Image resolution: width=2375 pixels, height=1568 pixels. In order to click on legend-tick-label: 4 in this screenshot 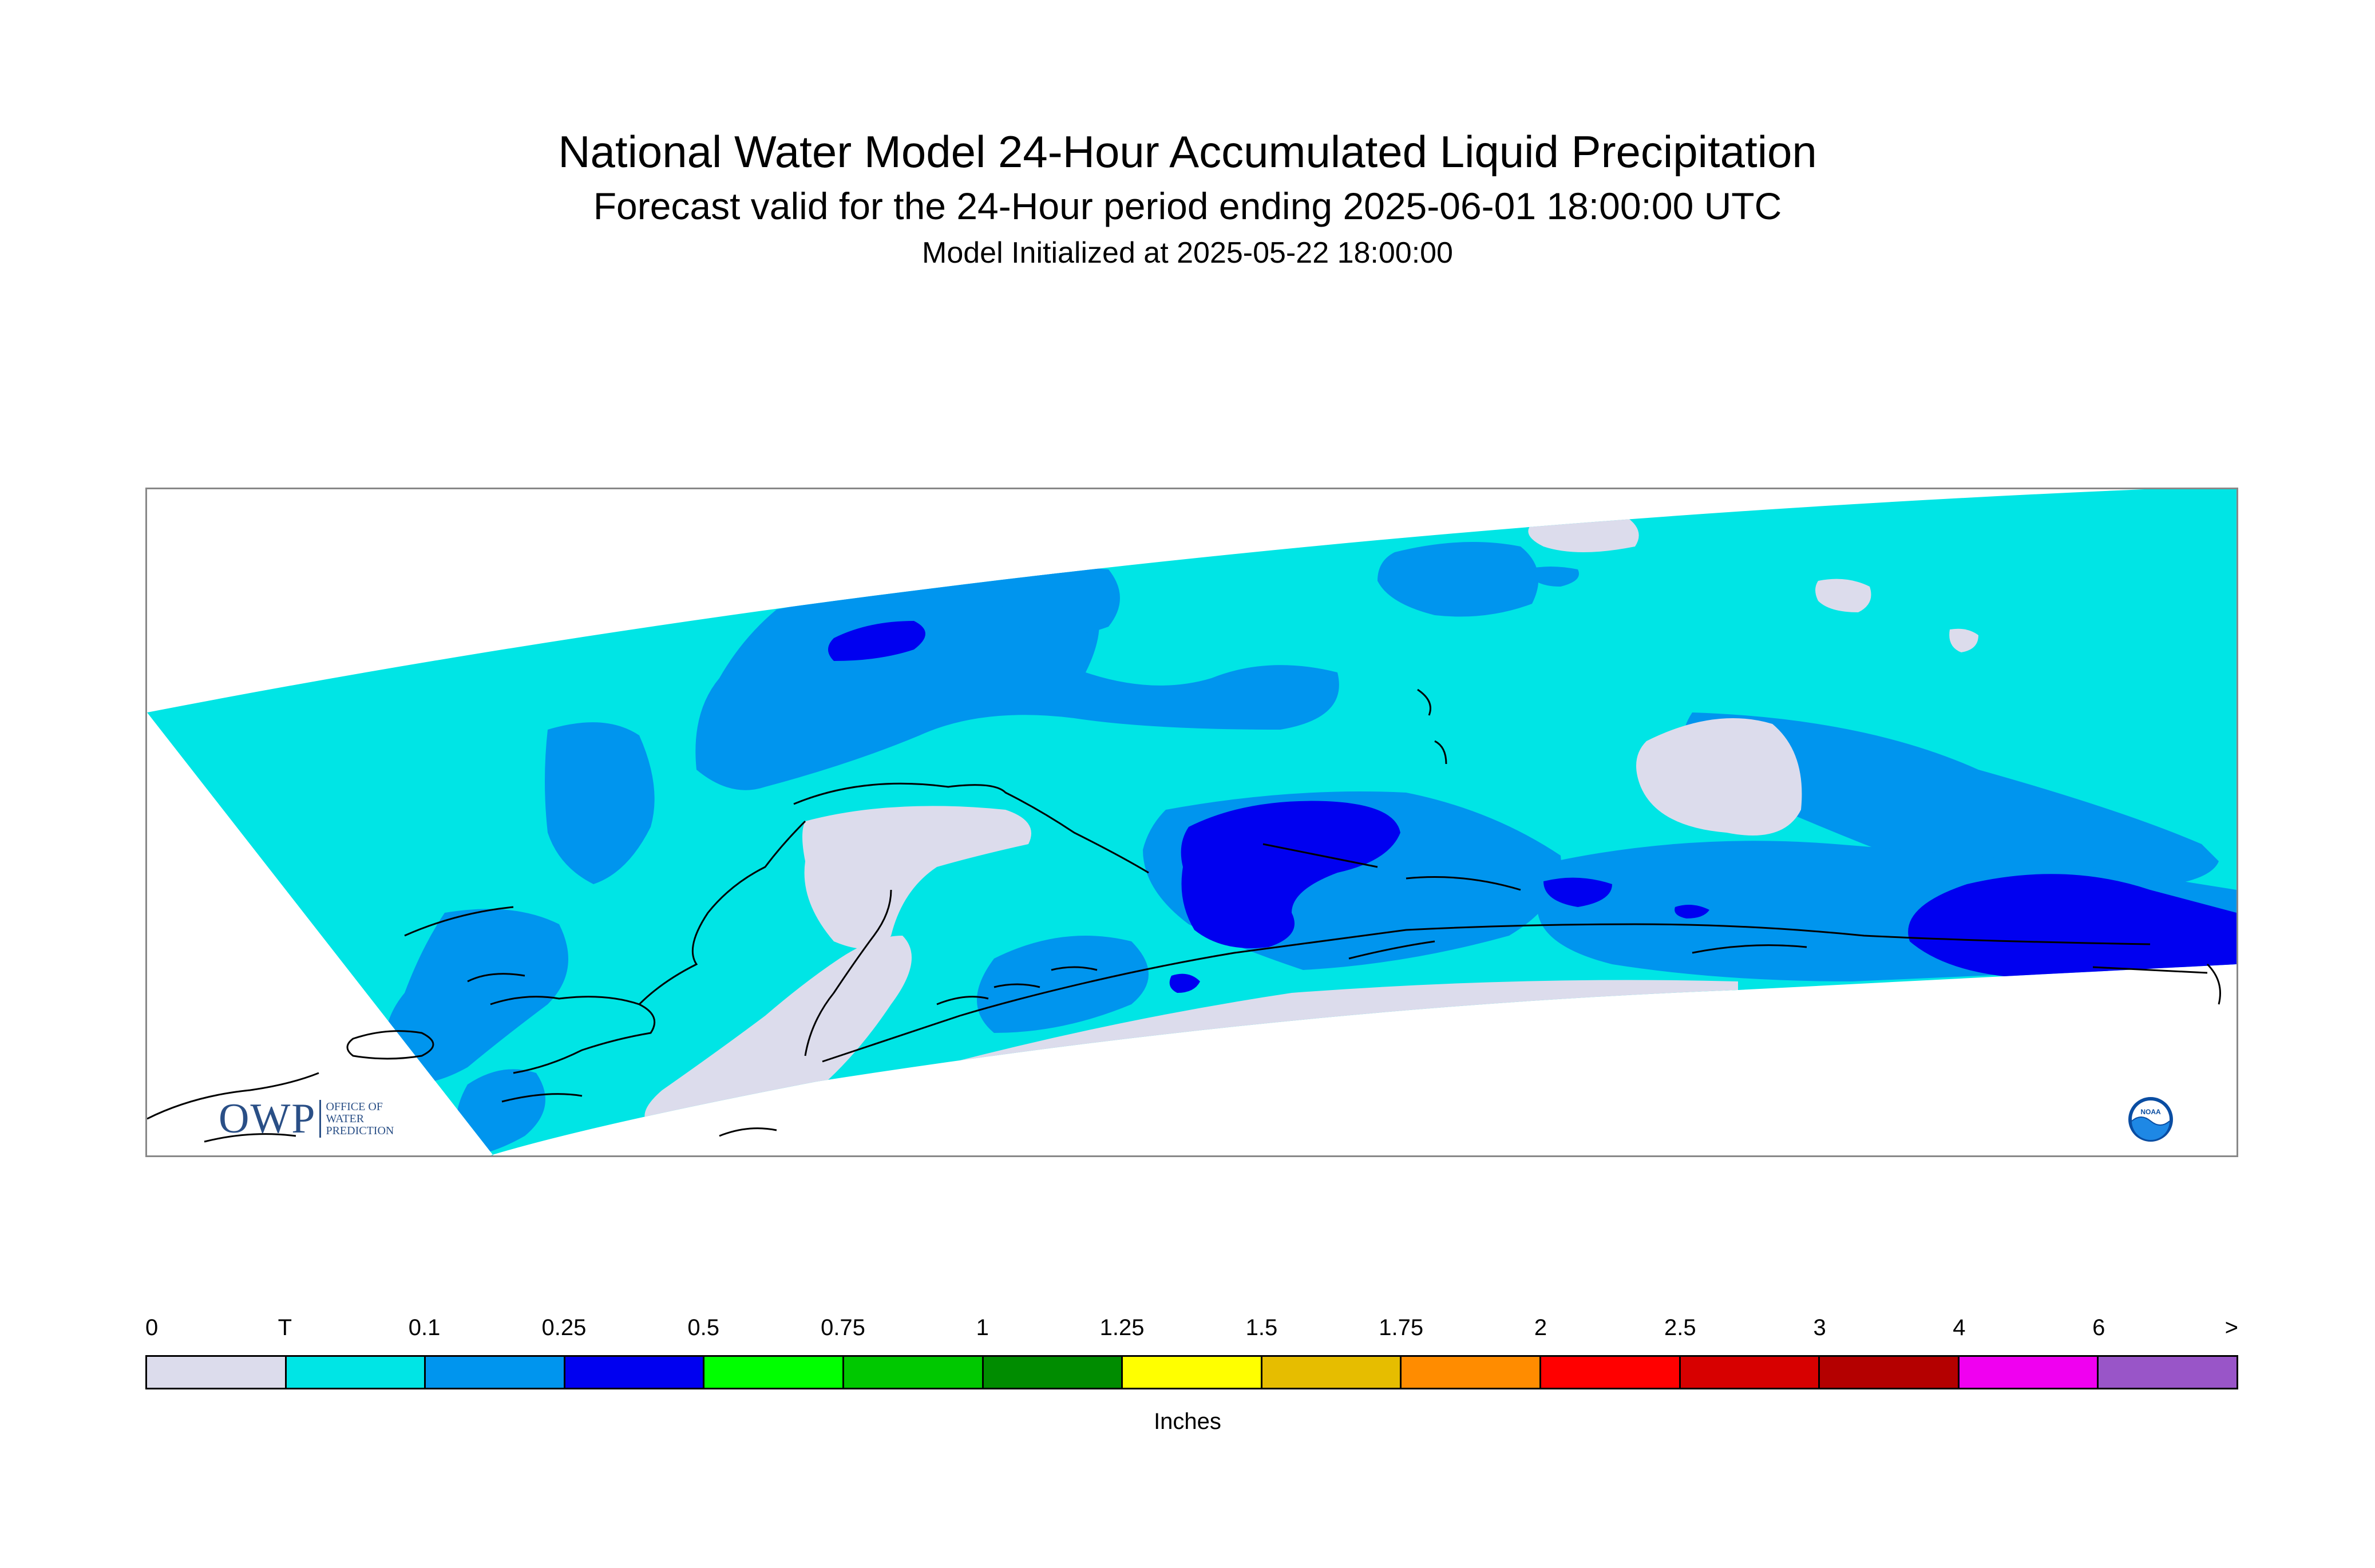, I will do `click(1959, 1327)`.